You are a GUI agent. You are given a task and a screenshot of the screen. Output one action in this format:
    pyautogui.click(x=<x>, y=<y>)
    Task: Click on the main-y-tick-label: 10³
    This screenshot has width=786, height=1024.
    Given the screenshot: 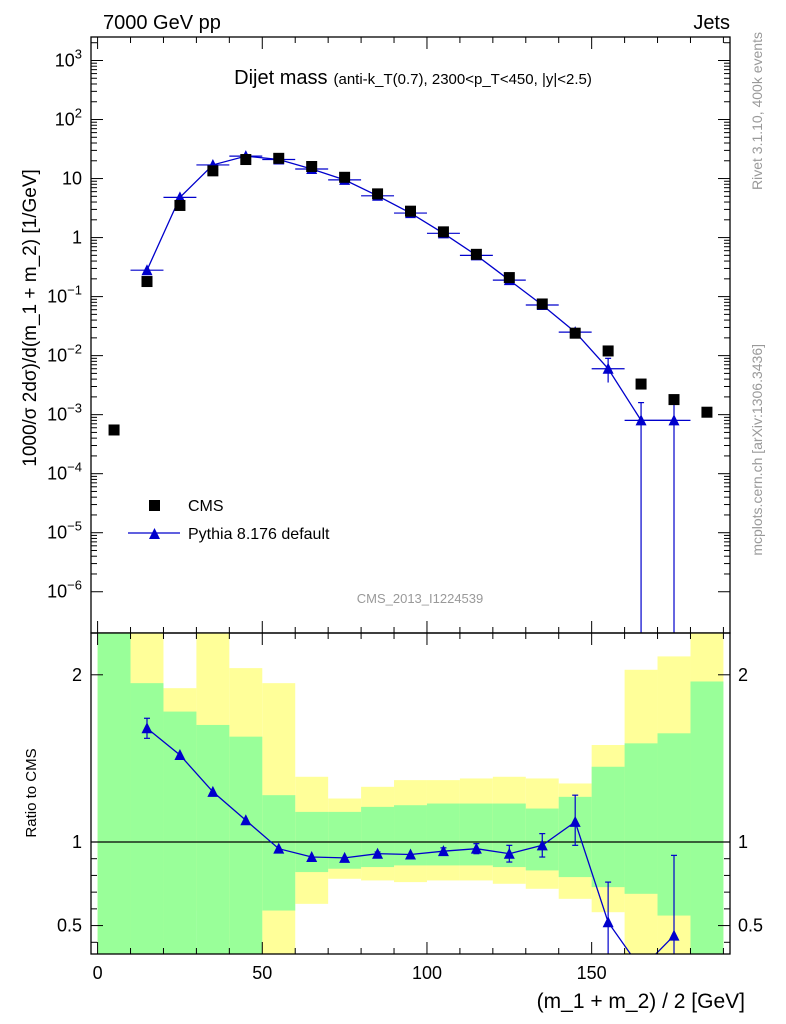 What is the action you would take?
    pyautogui.click(x=68, y=58)
    